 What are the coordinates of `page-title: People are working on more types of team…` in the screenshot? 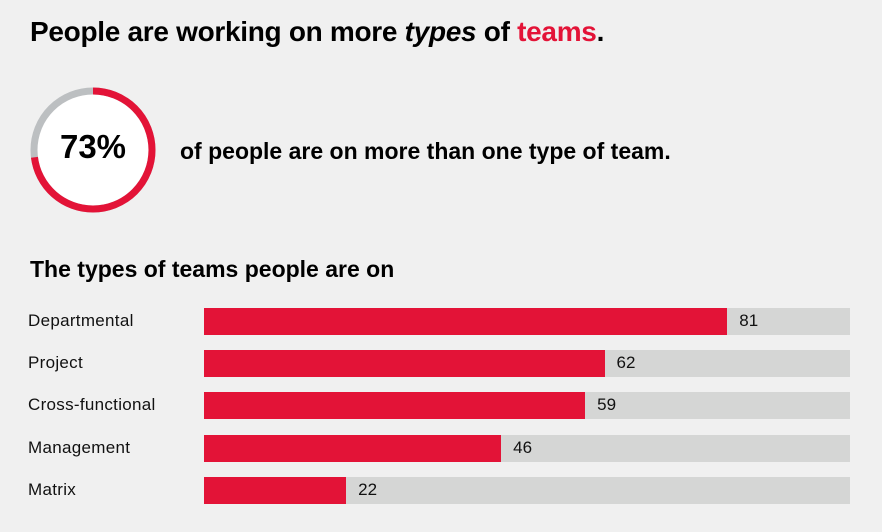 It's located at (317, 32).